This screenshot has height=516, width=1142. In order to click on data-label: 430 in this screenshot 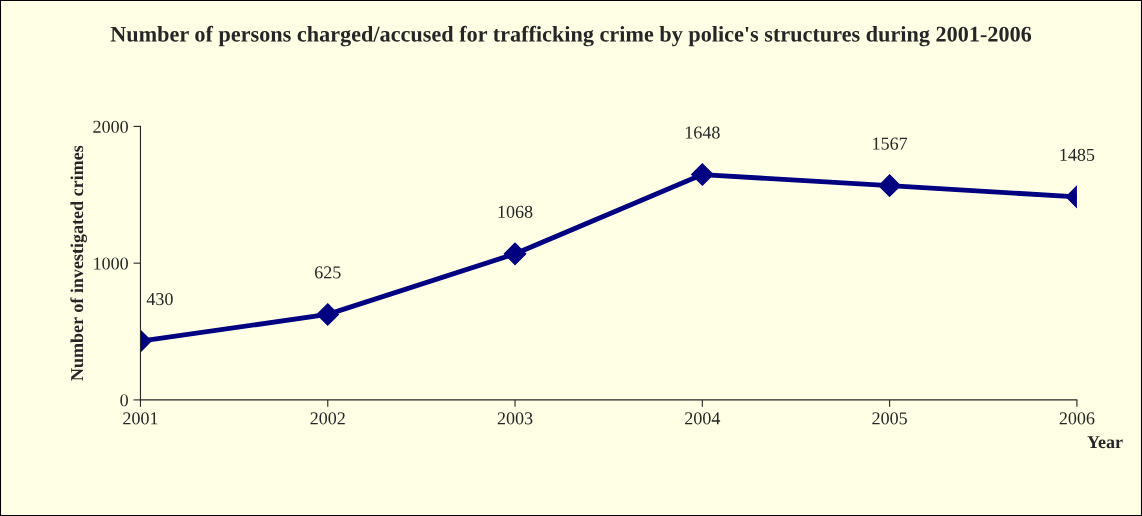, I will do `click(159, 299)`.